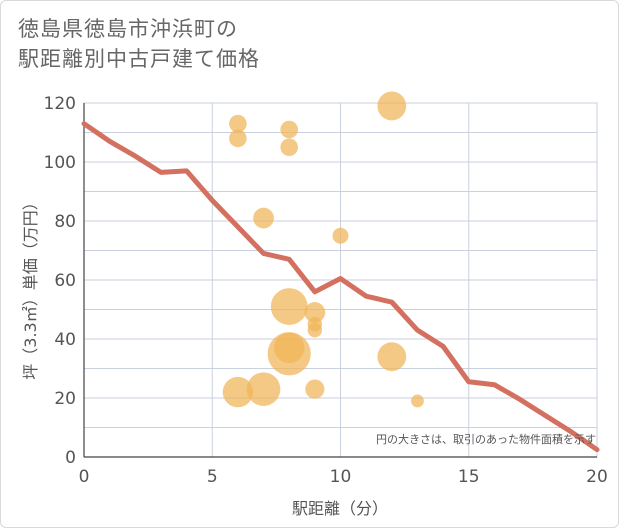 The image size is (621, 530). Describe the element at coordinates (212, 477) in the screenshot. I see `x-tick-label: 5` at that location.